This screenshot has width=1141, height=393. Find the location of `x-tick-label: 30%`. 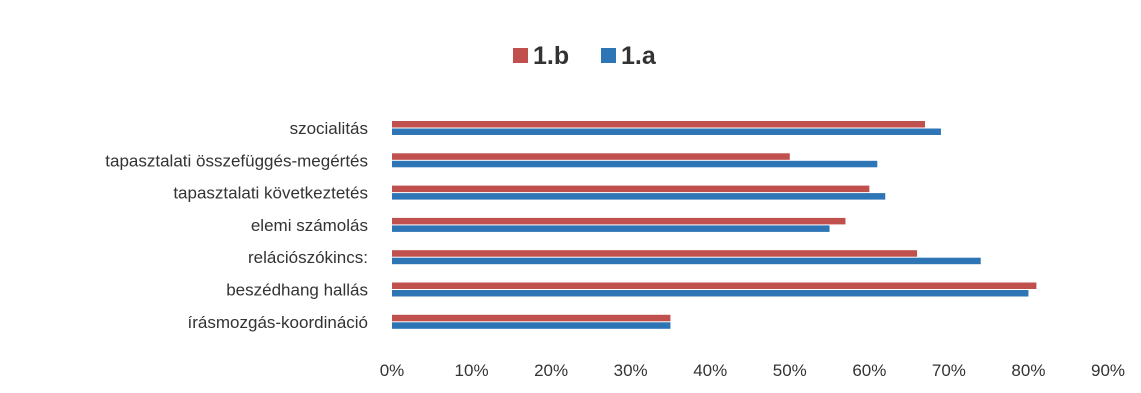

x-tick-label: 30% is located at coordinates (631, 370).